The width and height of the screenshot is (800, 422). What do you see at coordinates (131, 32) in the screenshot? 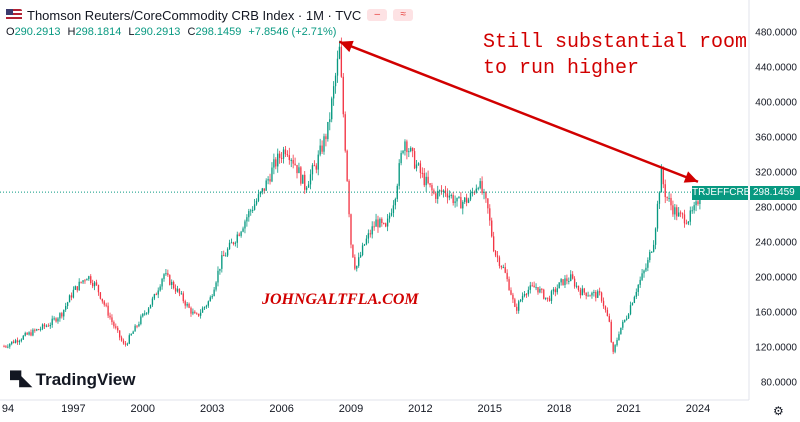
I see `low-label: L` at bounding box center [131, 32].